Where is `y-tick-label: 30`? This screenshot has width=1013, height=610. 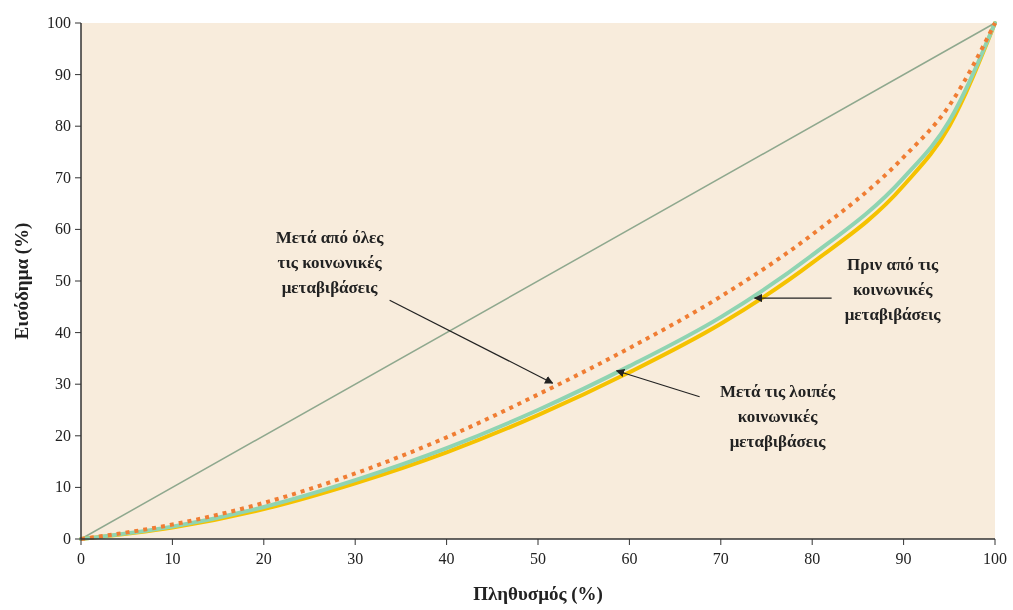 y-tick-label: 30 is located at coordinates (63, 384).